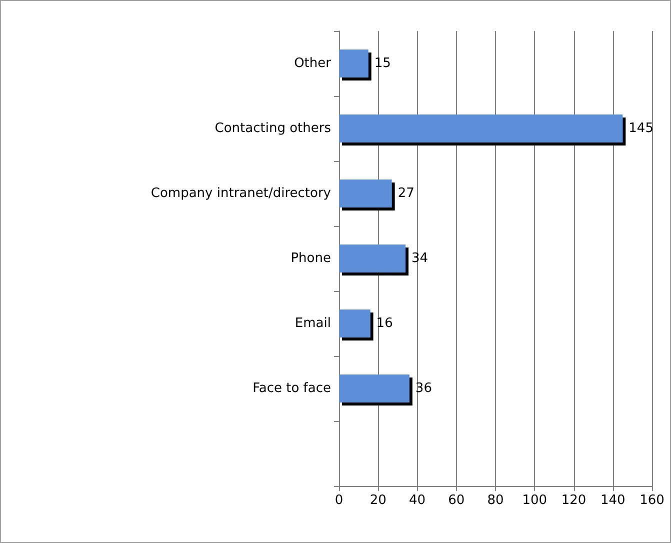  Describe the element at coordinates (423, 388) in the screenshot. I see `data-label: 36` at that location.